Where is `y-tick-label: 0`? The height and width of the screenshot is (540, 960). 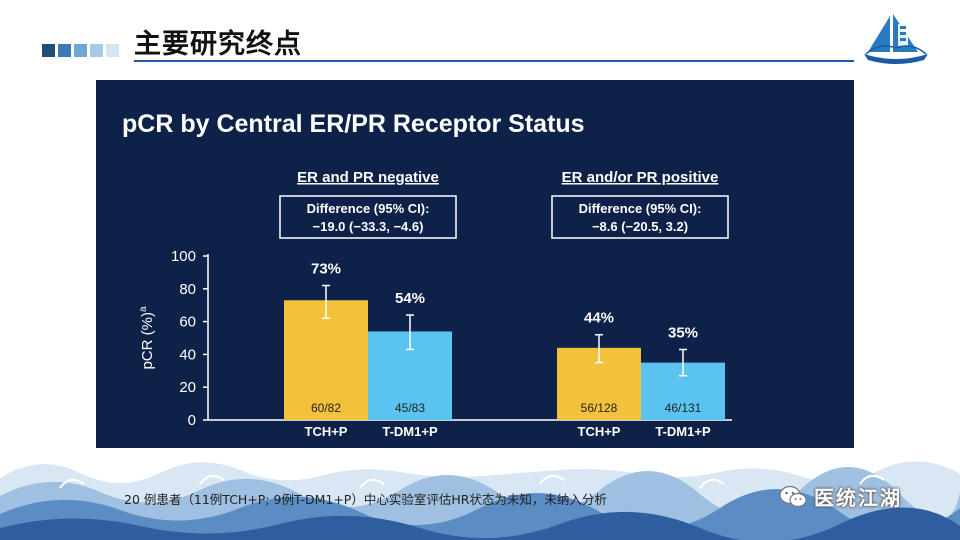 y-tick-label: 0 is located at coordinates (192, 420).